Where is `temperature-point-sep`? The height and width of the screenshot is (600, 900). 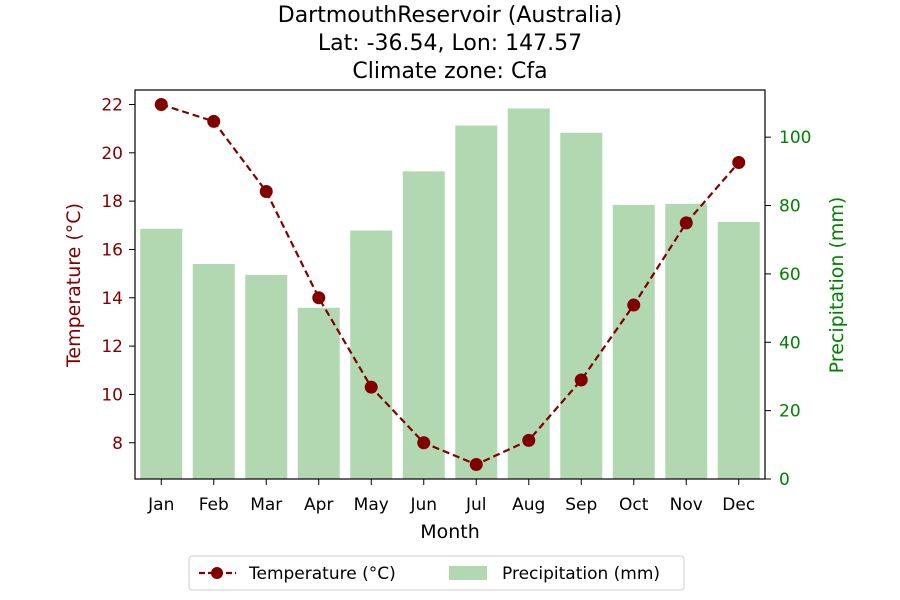
temperature-point-sep is located at coordinates (581, 380).